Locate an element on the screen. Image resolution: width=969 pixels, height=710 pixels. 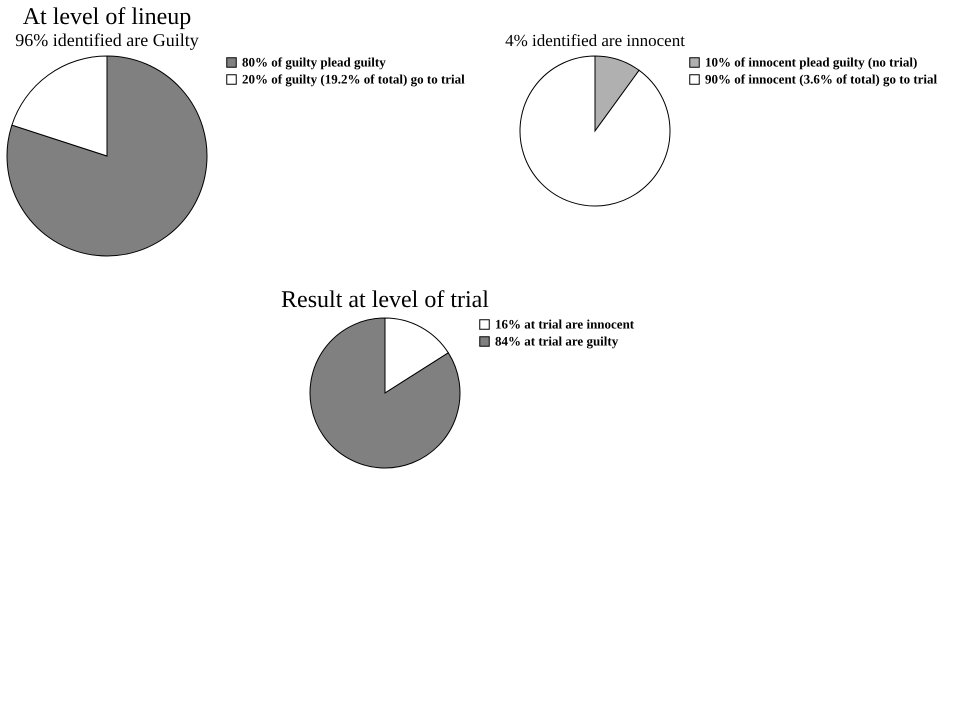
chart-title: 4% identified are innocent is located at coordinates (595, 40).